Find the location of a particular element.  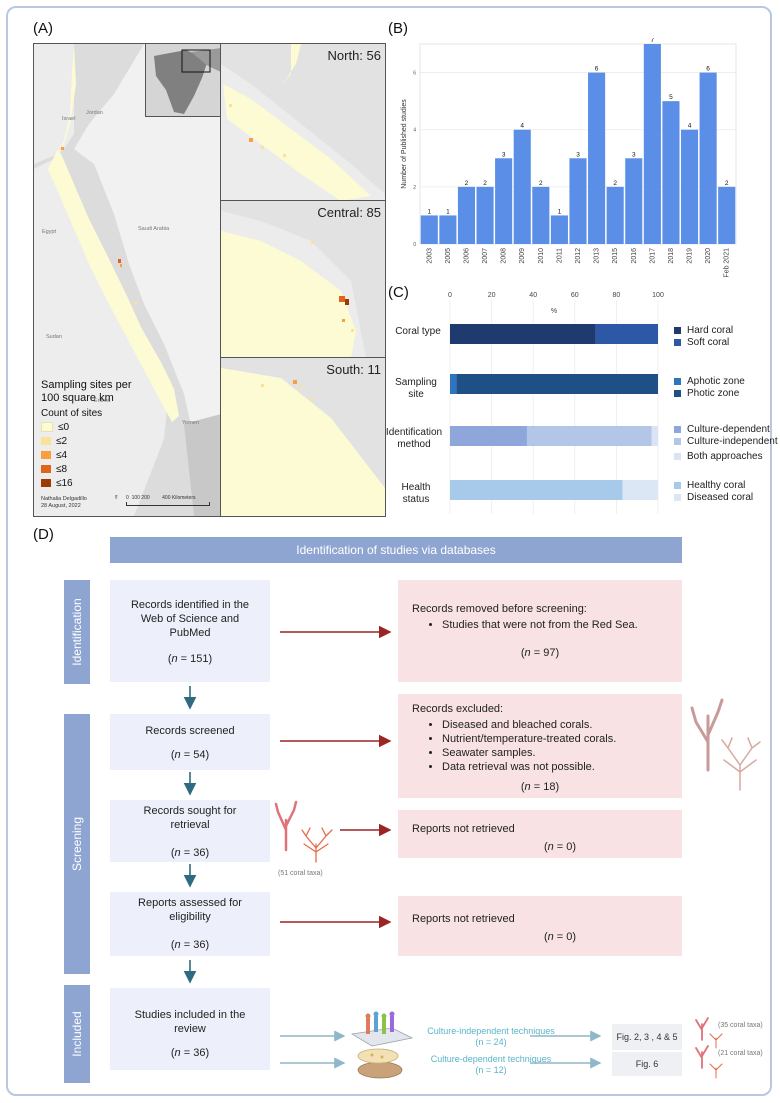

legend-item: ≤2 is located at coordinates (54, 441).